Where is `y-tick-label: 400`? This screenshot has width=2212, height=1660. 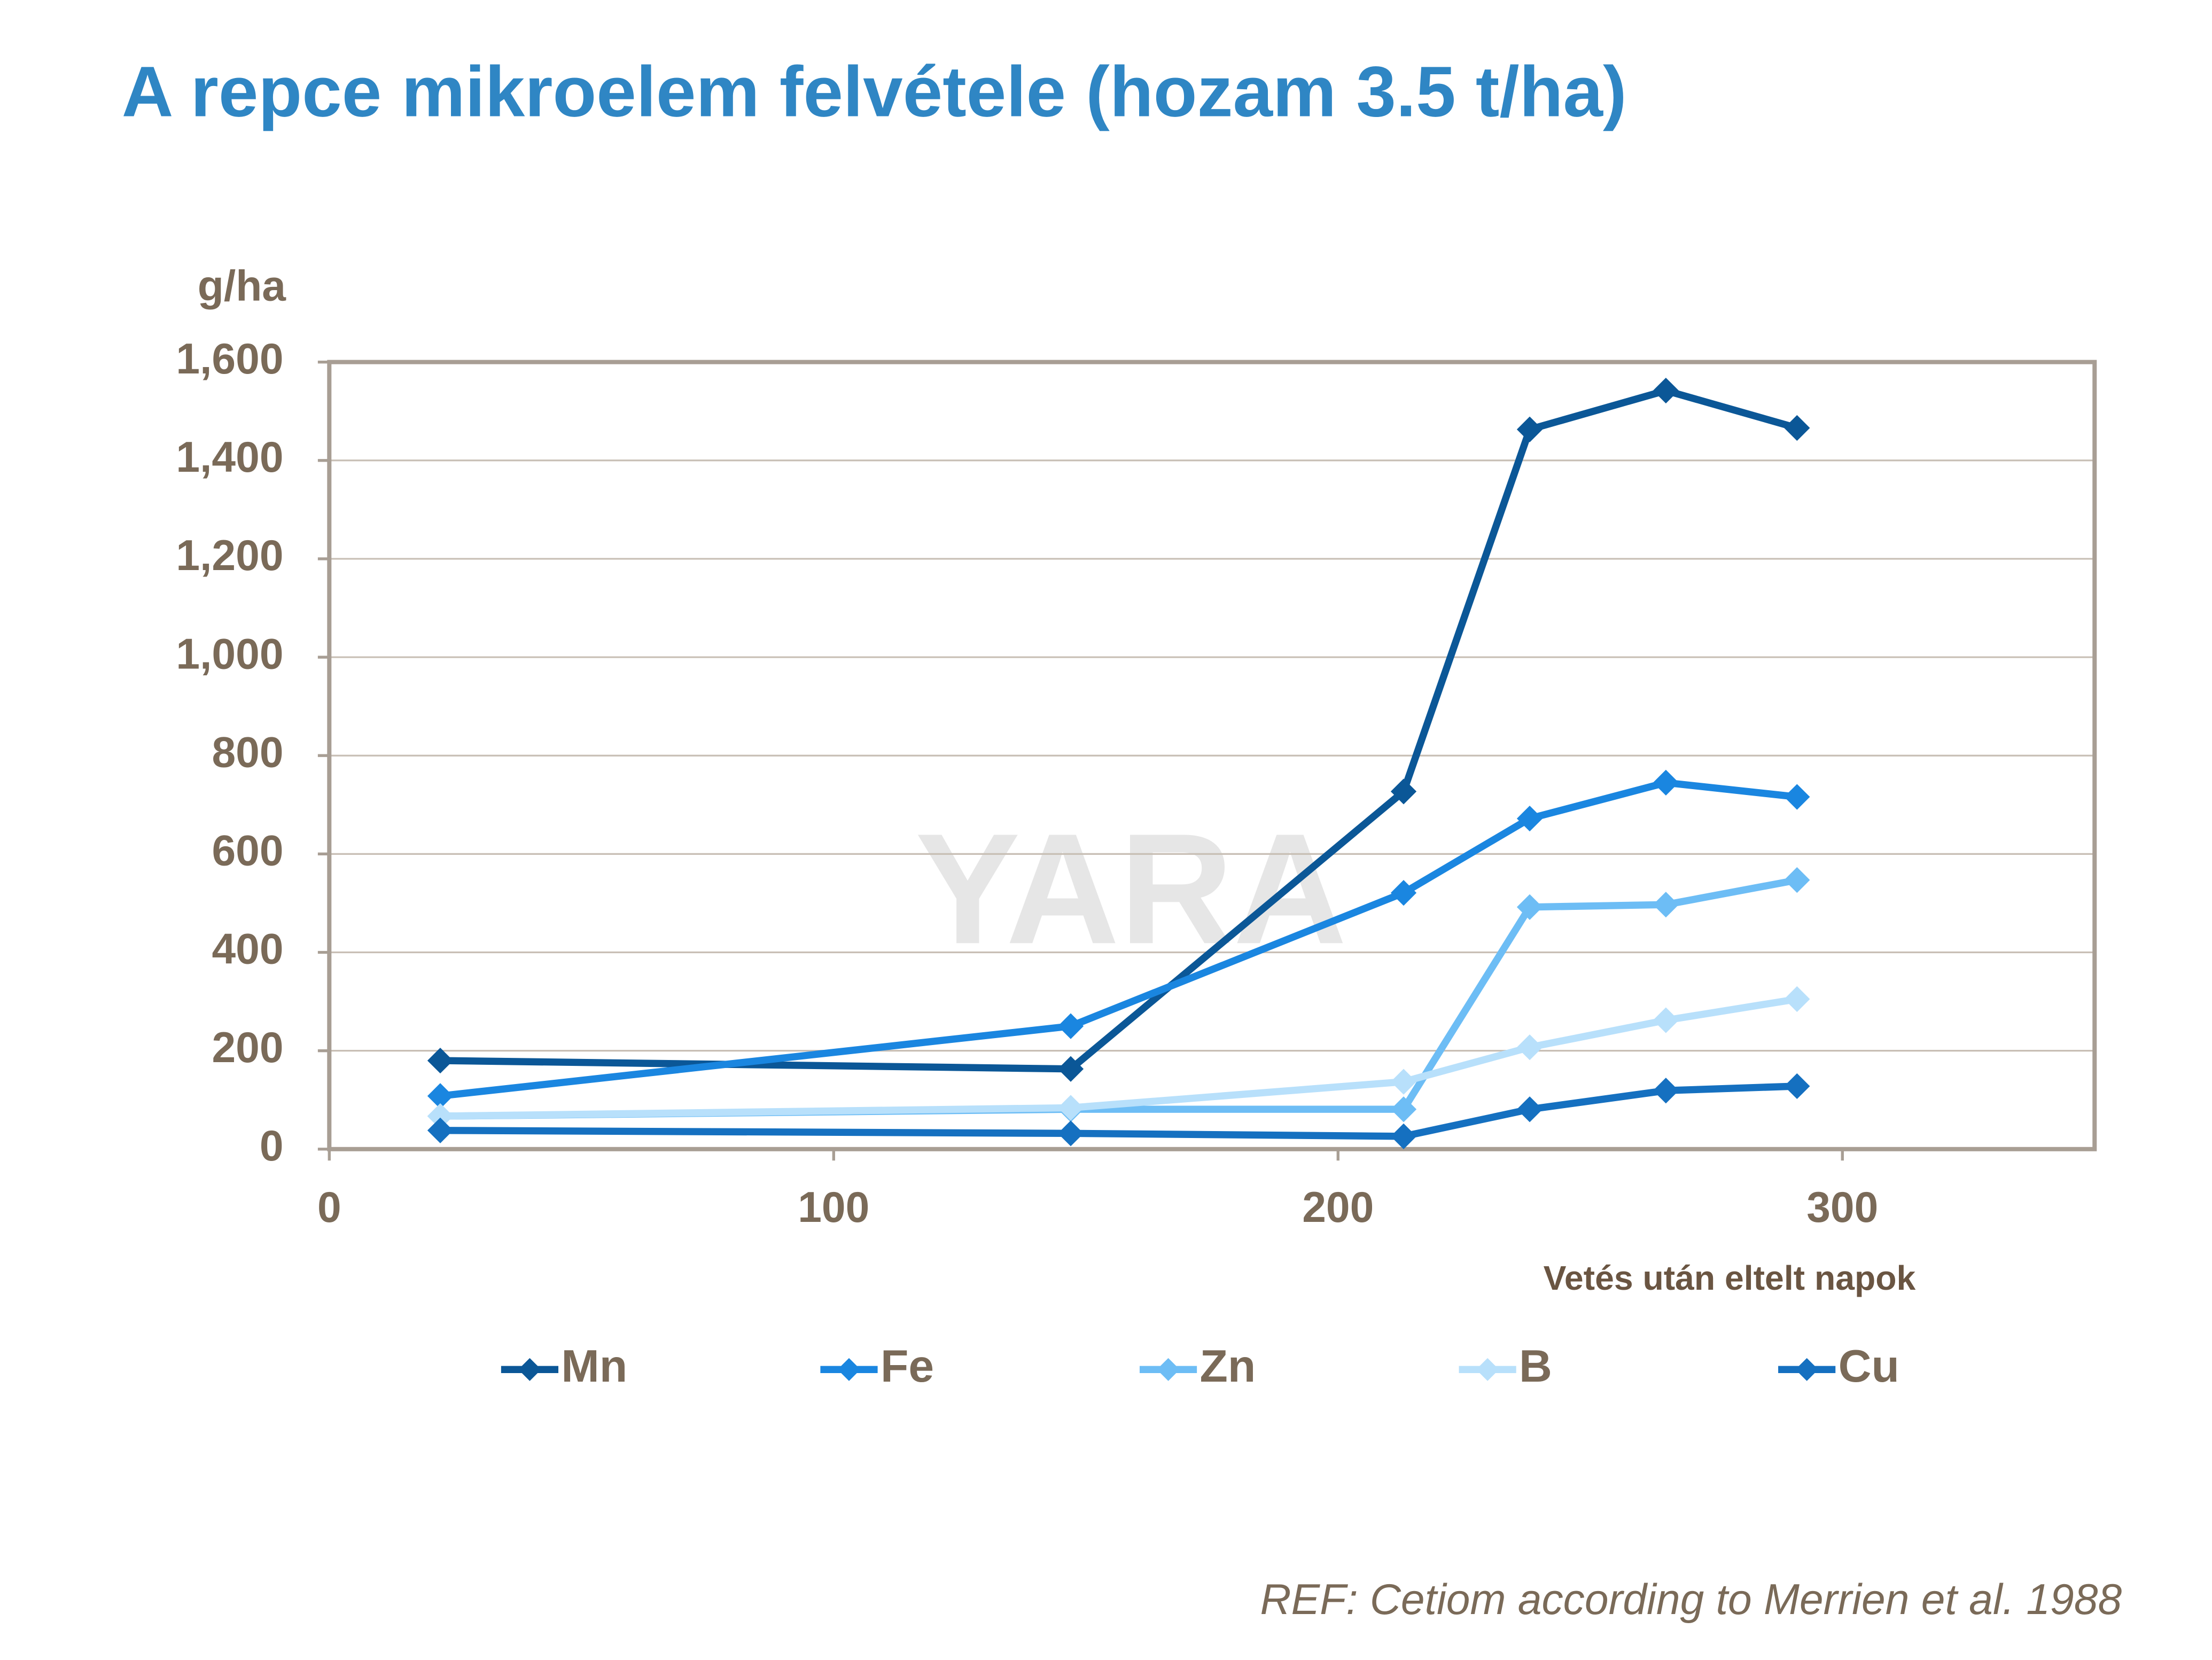 y-tick-label: 400 is located at coordinates (247, 949).